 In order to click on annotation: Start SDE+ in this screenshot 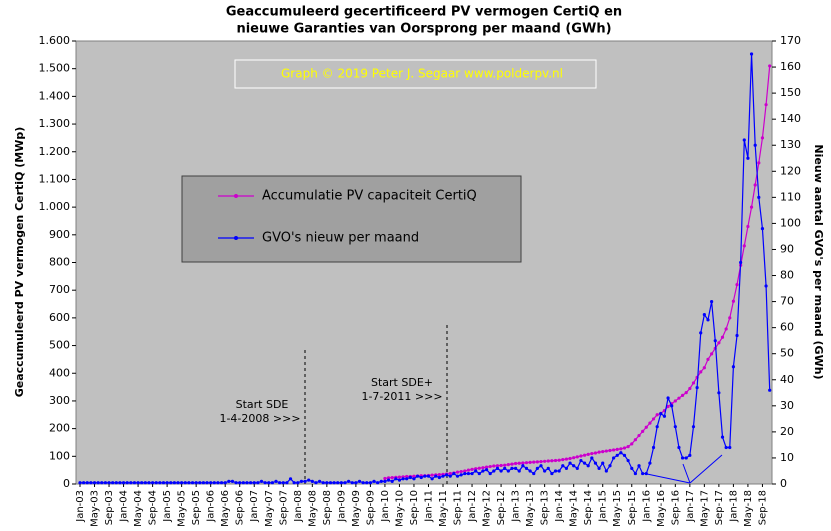, I will do `click(402, 382)`.